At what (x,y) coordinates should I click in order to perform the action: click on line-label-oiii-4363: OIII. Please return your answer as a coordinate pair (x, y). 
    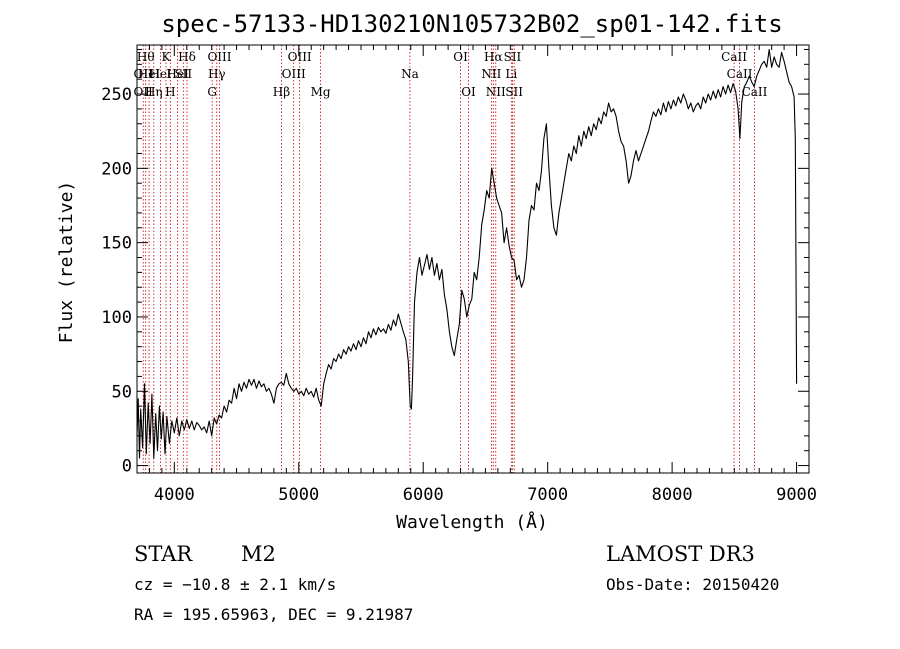
    Looking at the image, I should click on (219, 57).